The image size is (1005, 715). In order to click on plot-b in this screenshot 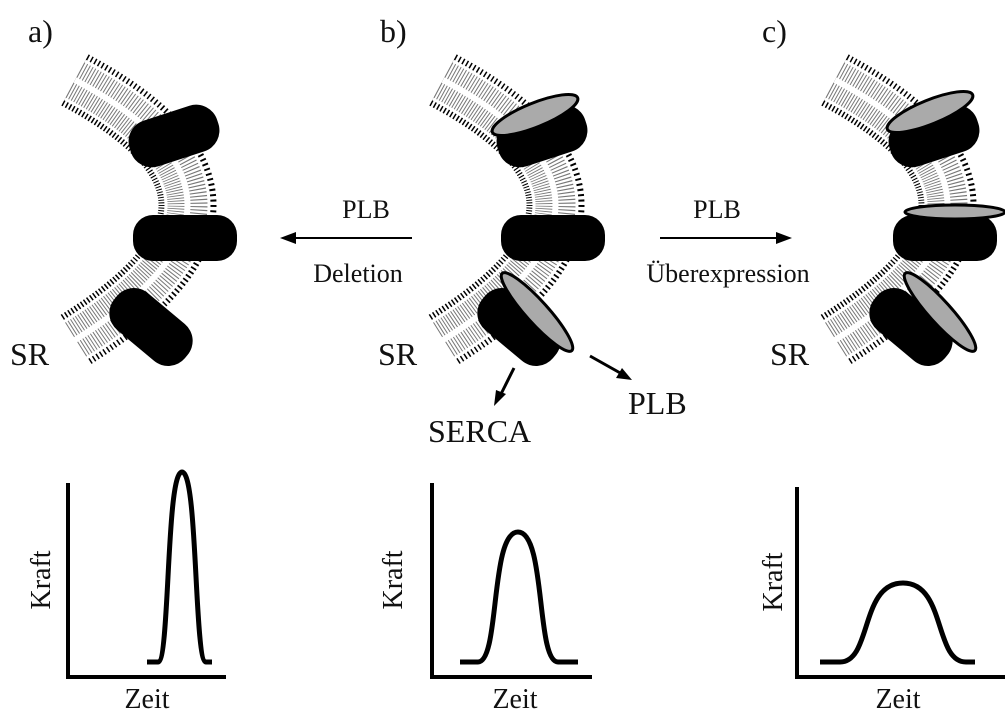, I will do `click(511, 581)`.